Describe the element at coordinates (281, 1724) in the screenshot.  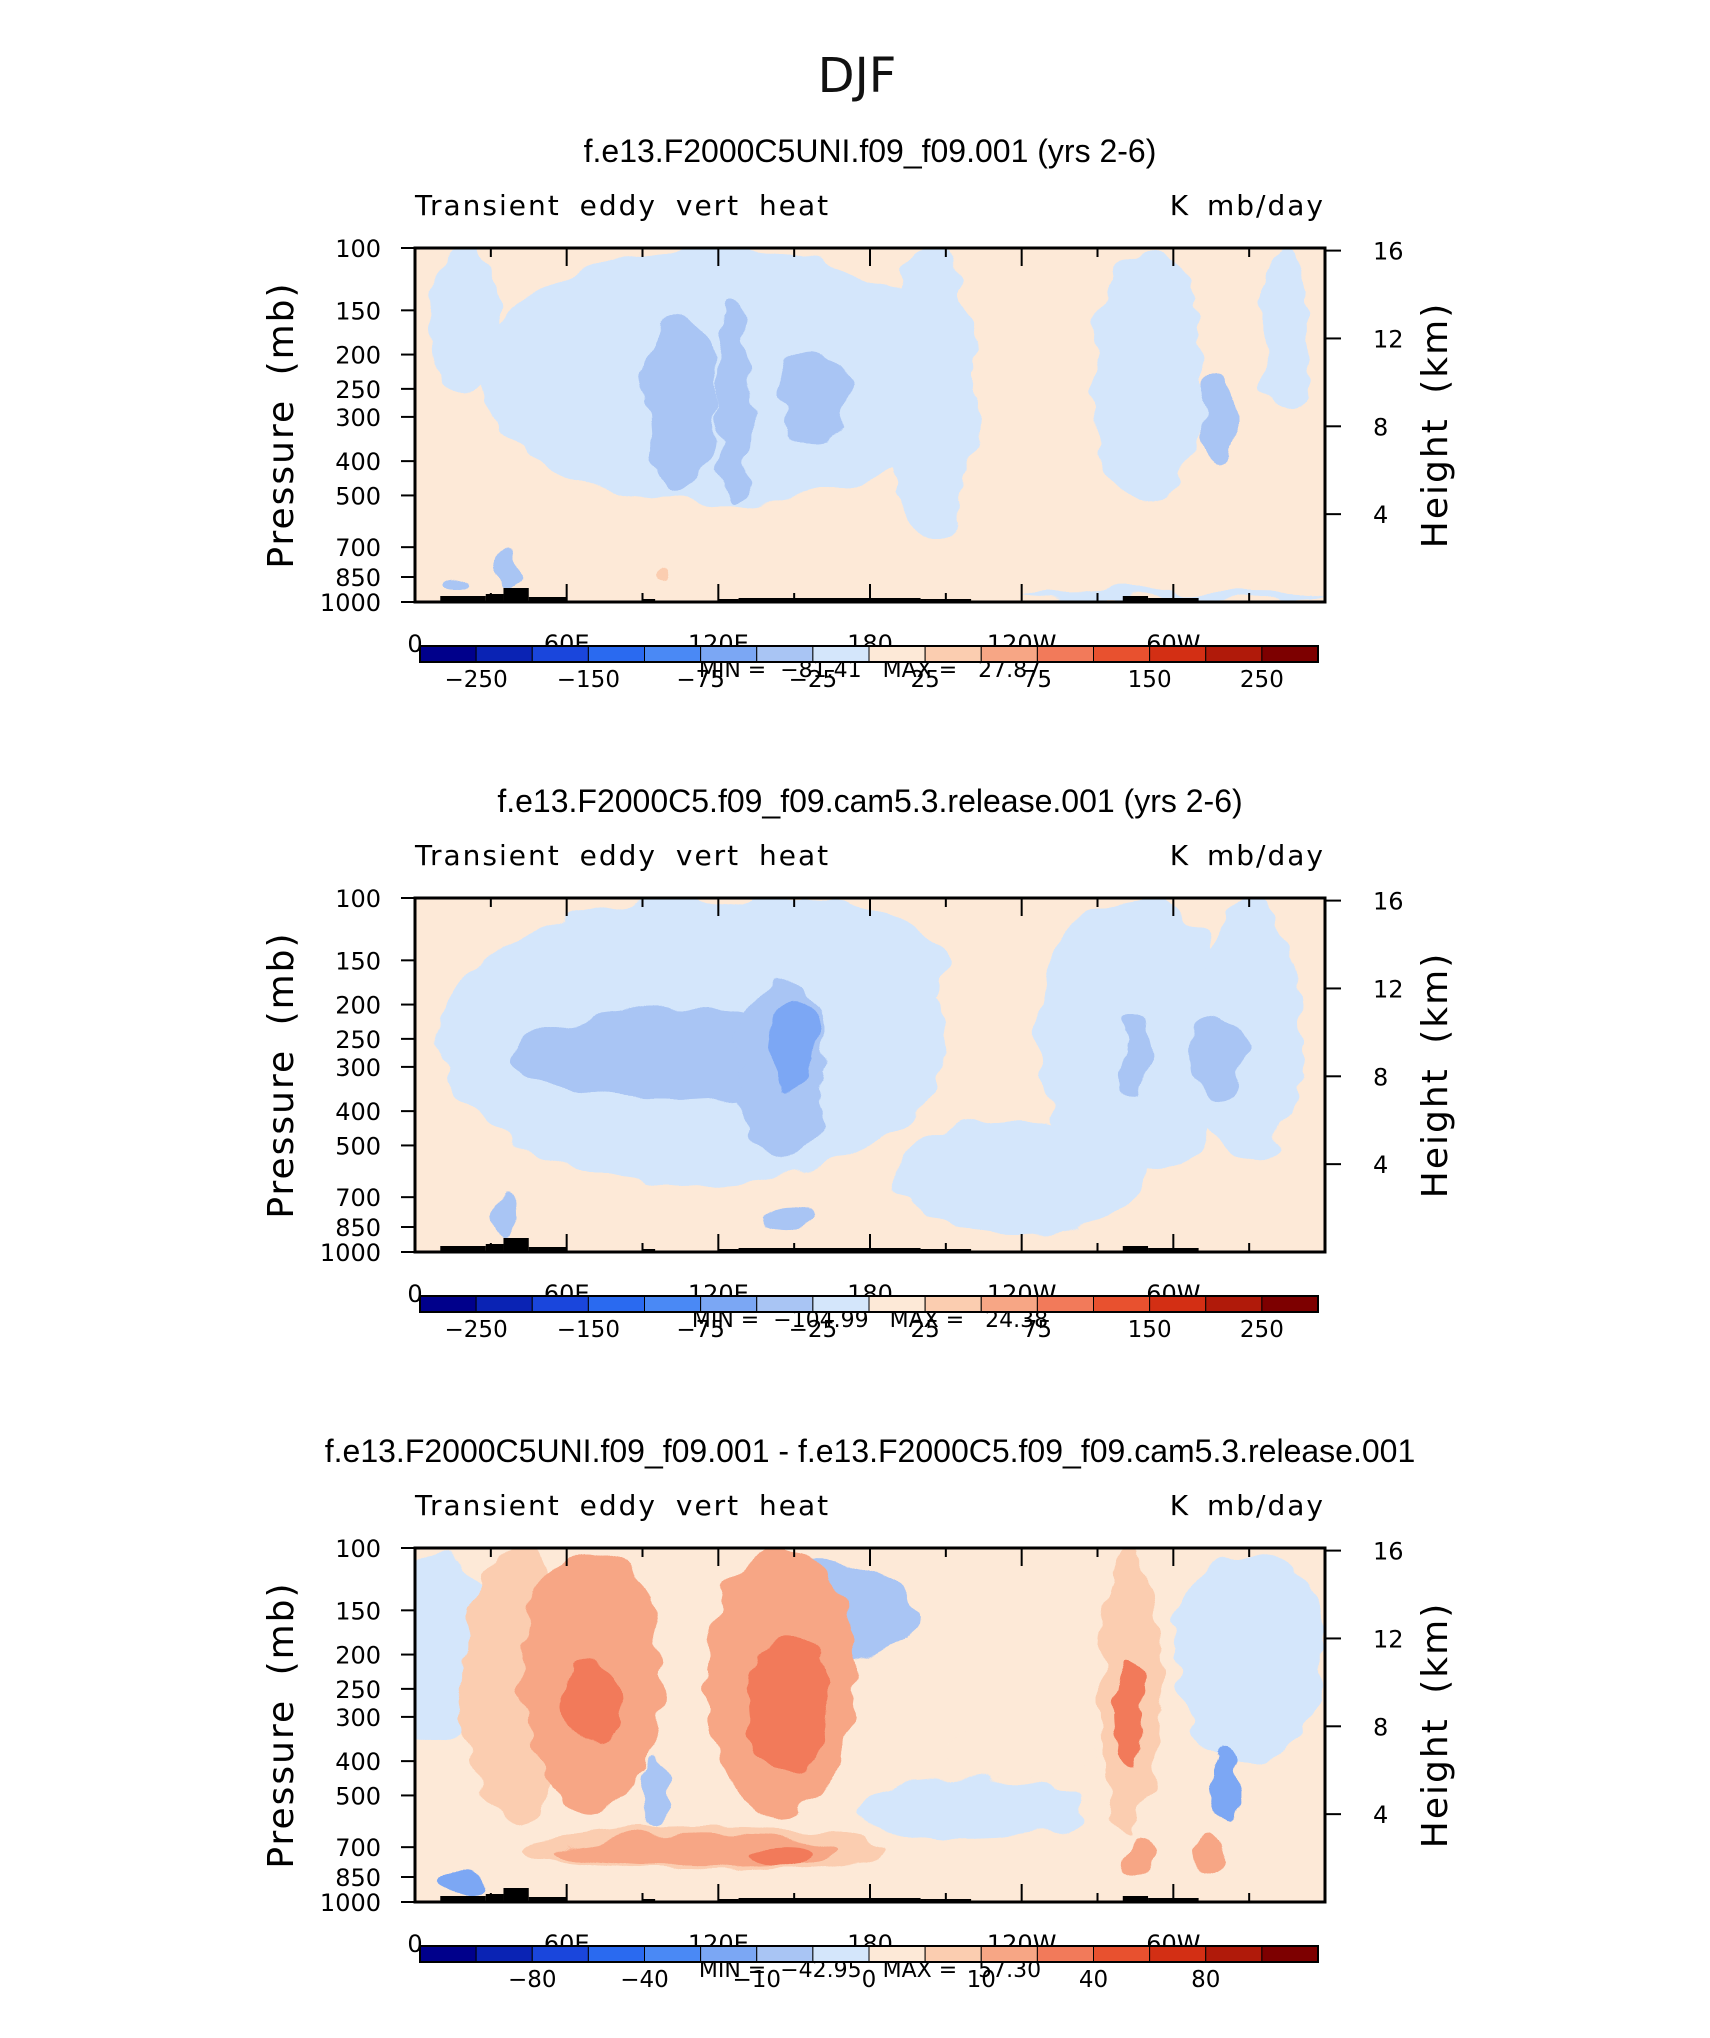
I see `y-axis-title: Pressure (mb)` at that location.